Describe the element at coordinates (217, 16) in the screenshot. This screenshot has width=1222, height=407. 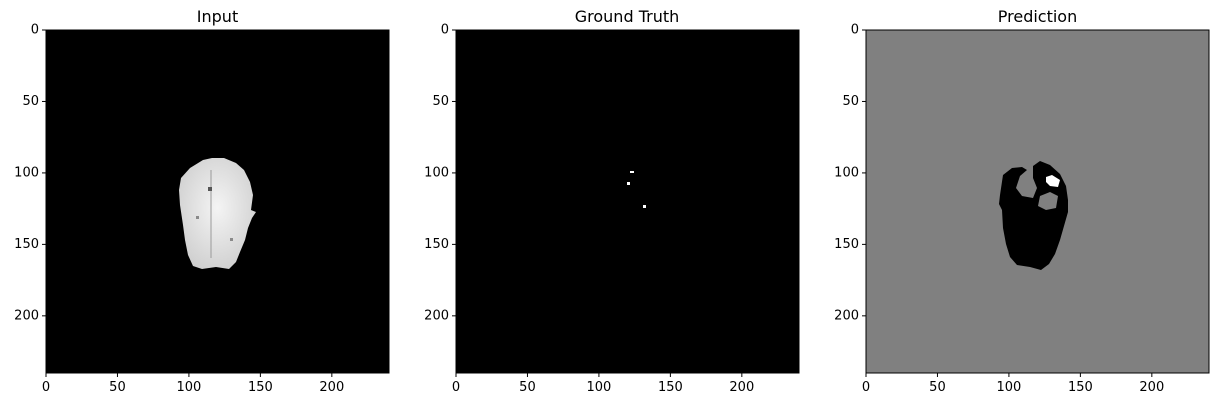
I see `panel-title-input: Input` at that location.